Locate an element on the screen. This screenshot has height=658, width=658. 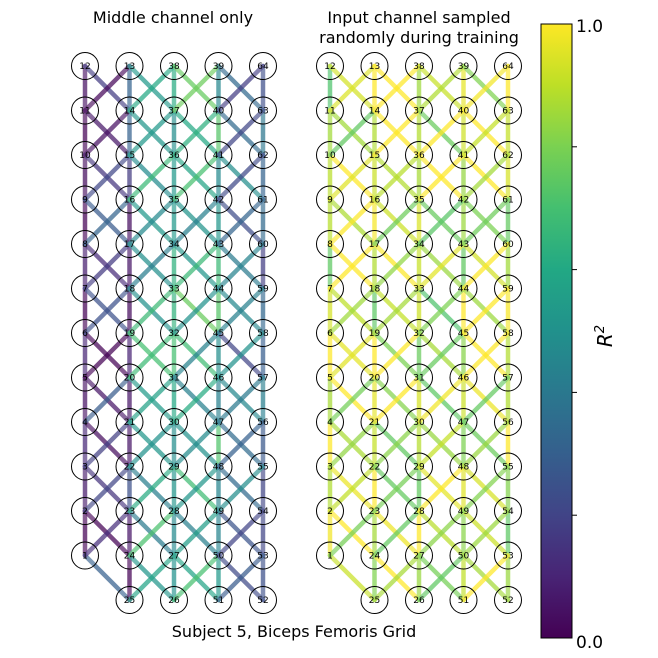
electrode-label: 21 is located at coordinates (374, 423).